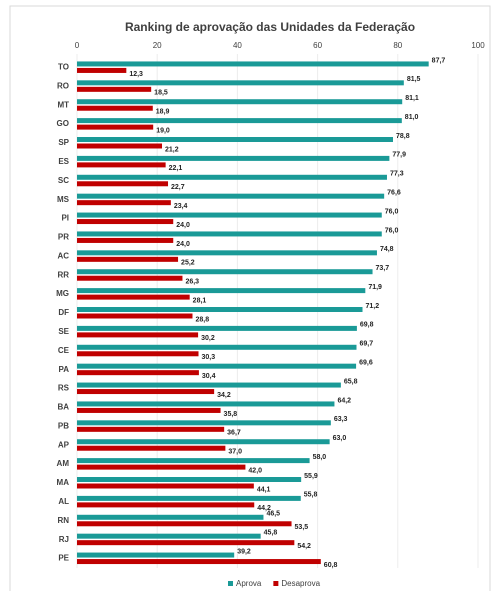 The image size is (500, 596). Describe the element at coordinates (163, 112) in the screenshot. I see `value-label: 18,9` at that location.